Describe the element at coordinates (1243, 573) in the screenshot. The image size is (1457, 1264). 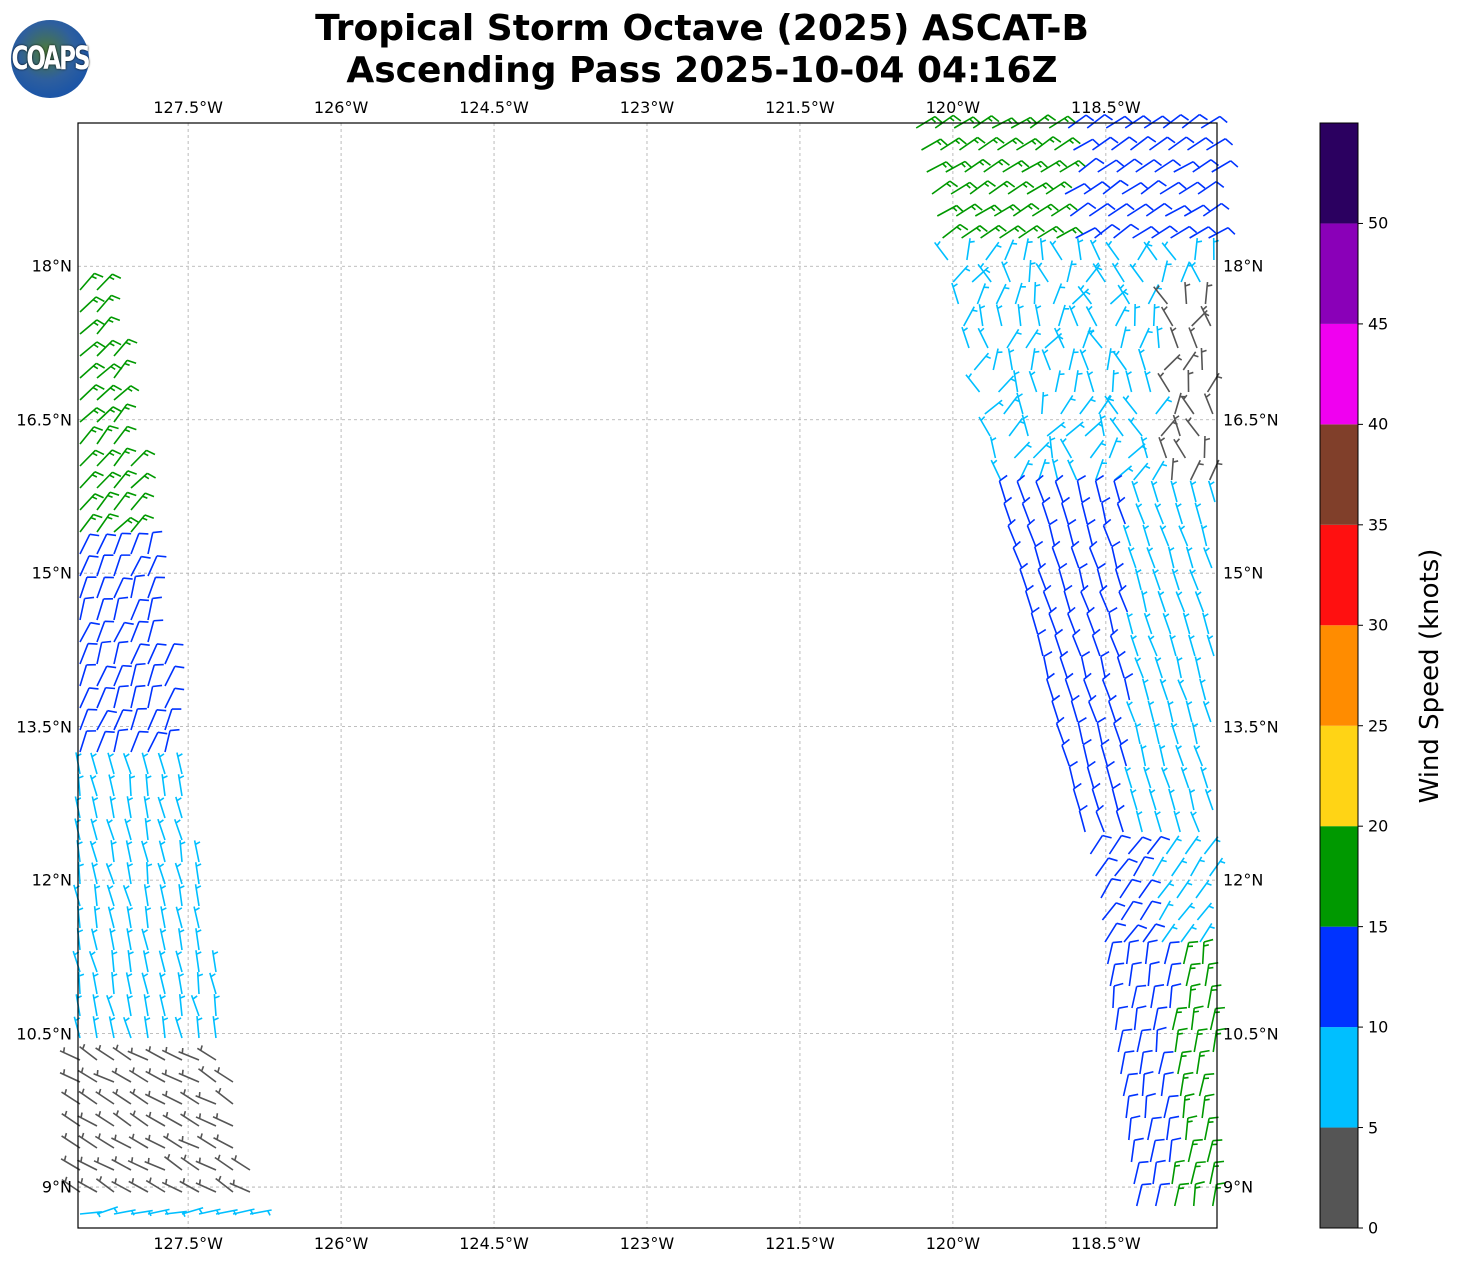
I see `lat-label-right: 15°N` at that location.